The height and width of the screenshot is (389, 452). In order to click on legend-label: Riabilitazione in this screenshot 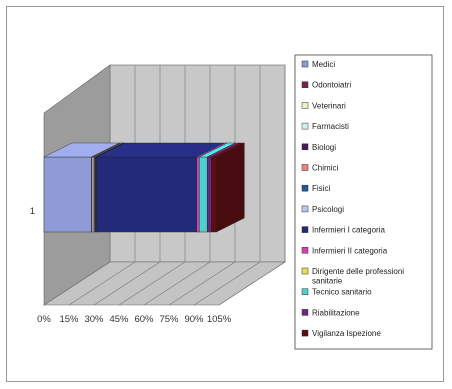, I will do `click(336, 312)`.